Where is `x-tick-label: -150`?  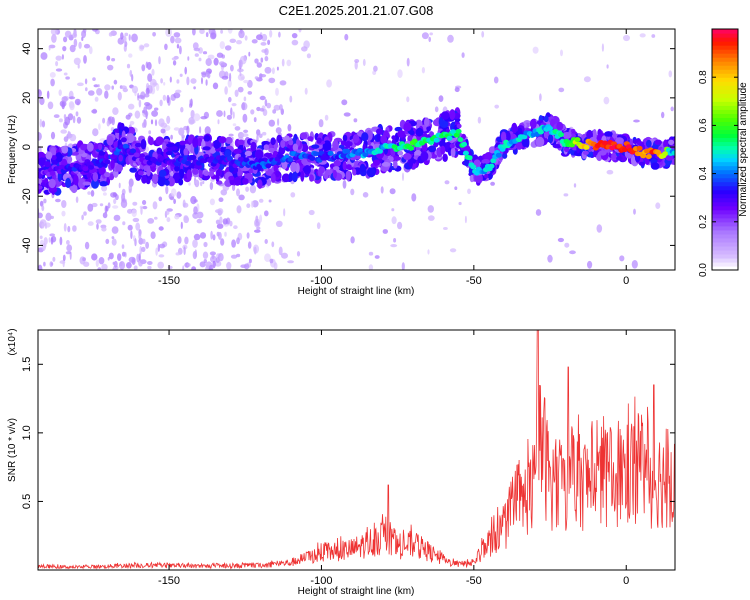 x-tick-label: -150 is located at coordinates (169, 281).